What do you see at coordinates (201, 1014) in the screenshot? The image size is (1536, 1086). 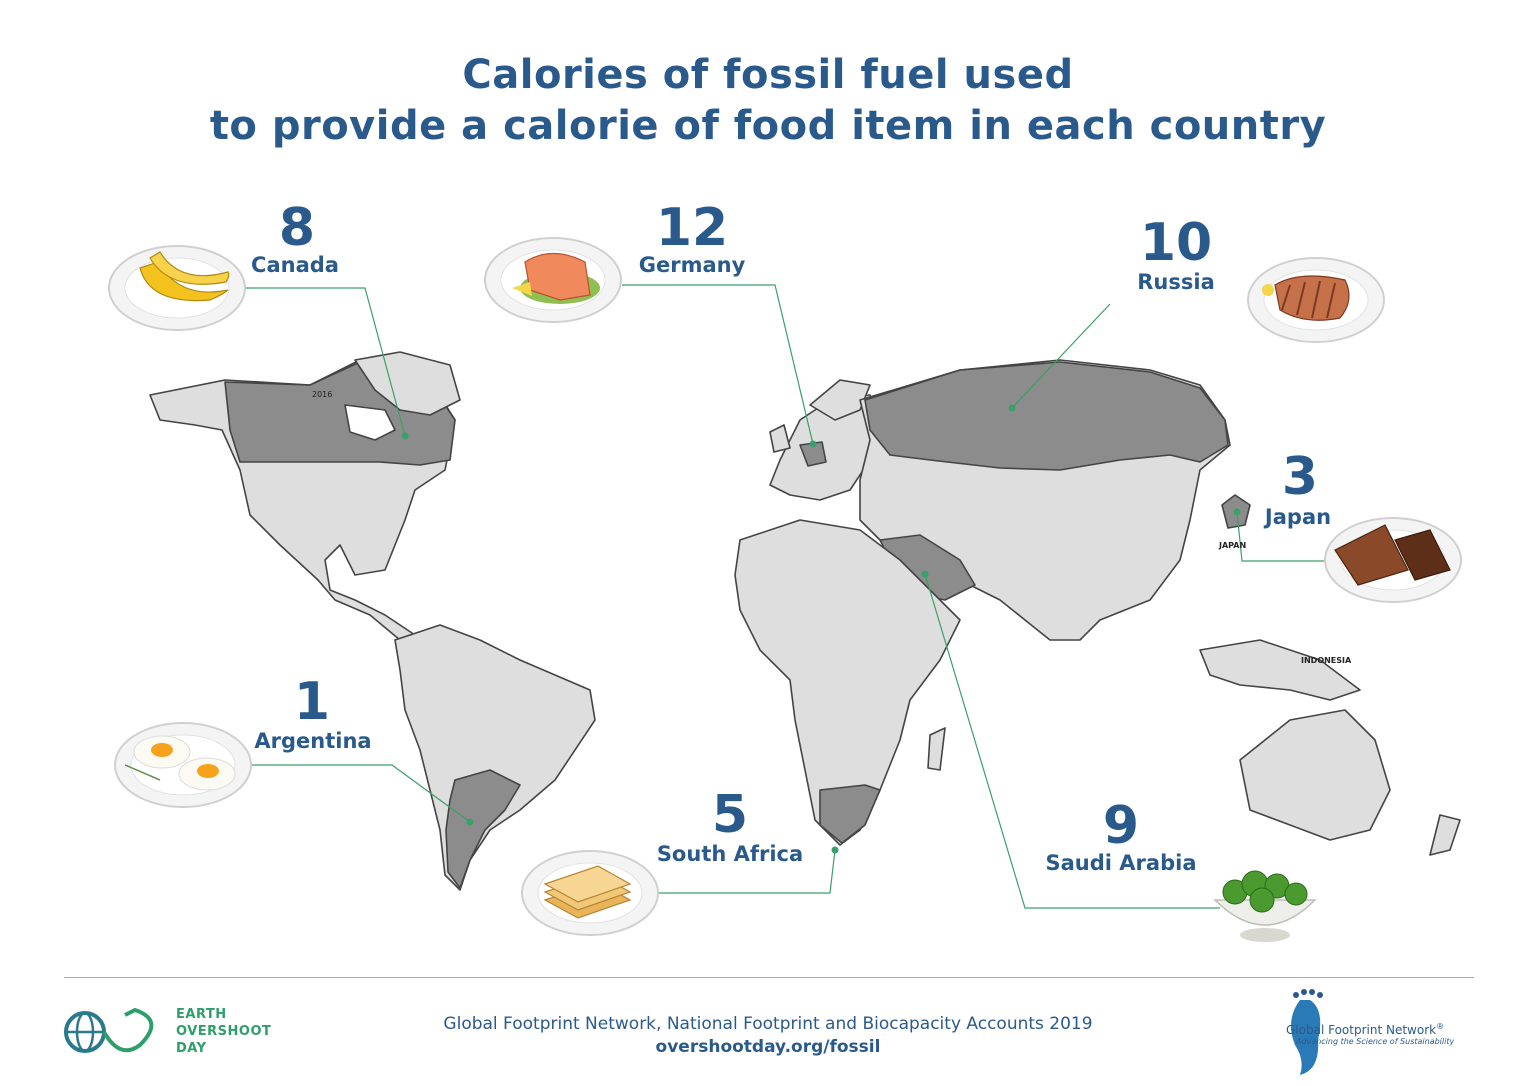 I see `eod-line-1: EARTH` at bounding box center [201, 1014].